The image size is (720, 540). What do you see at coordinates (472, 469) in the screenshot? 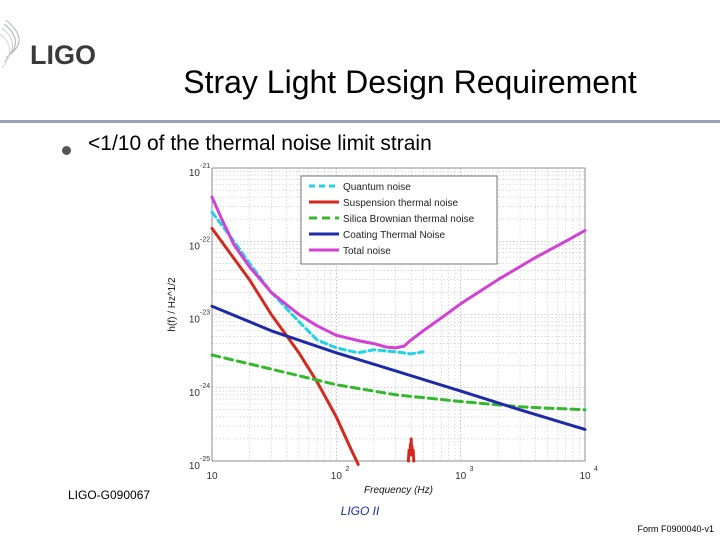
I see `x-tick-exponent: 3` at bounding box center [472, 469].